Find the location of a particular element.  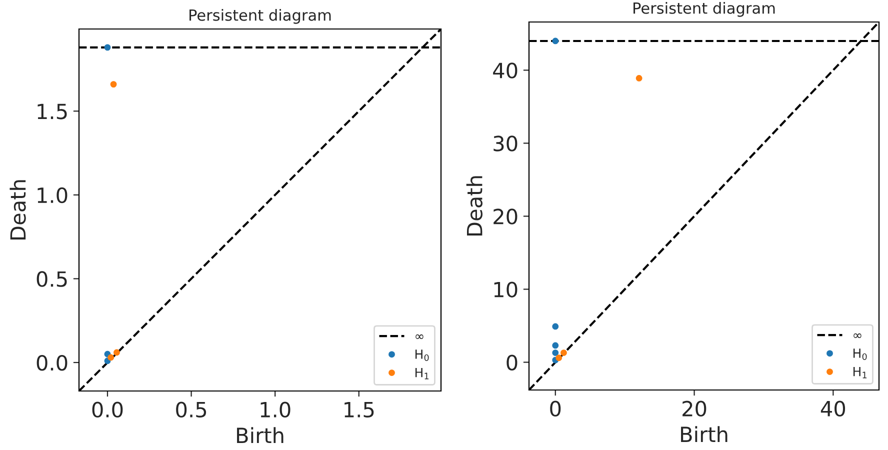

y-tick-label: 30 is located at coordinates (506, 144).